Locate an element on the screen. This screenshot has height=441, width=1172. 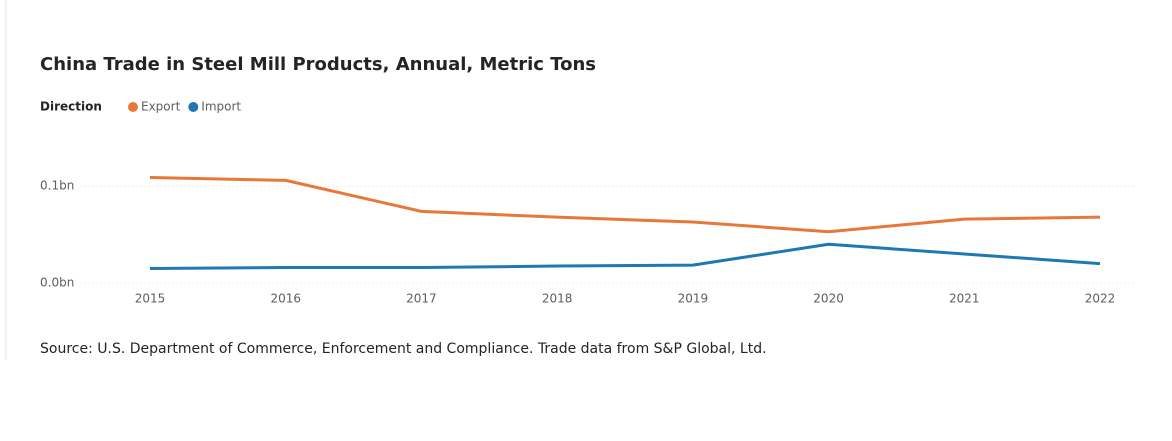
legend-title: Direction is located at coordinates (71, 107).